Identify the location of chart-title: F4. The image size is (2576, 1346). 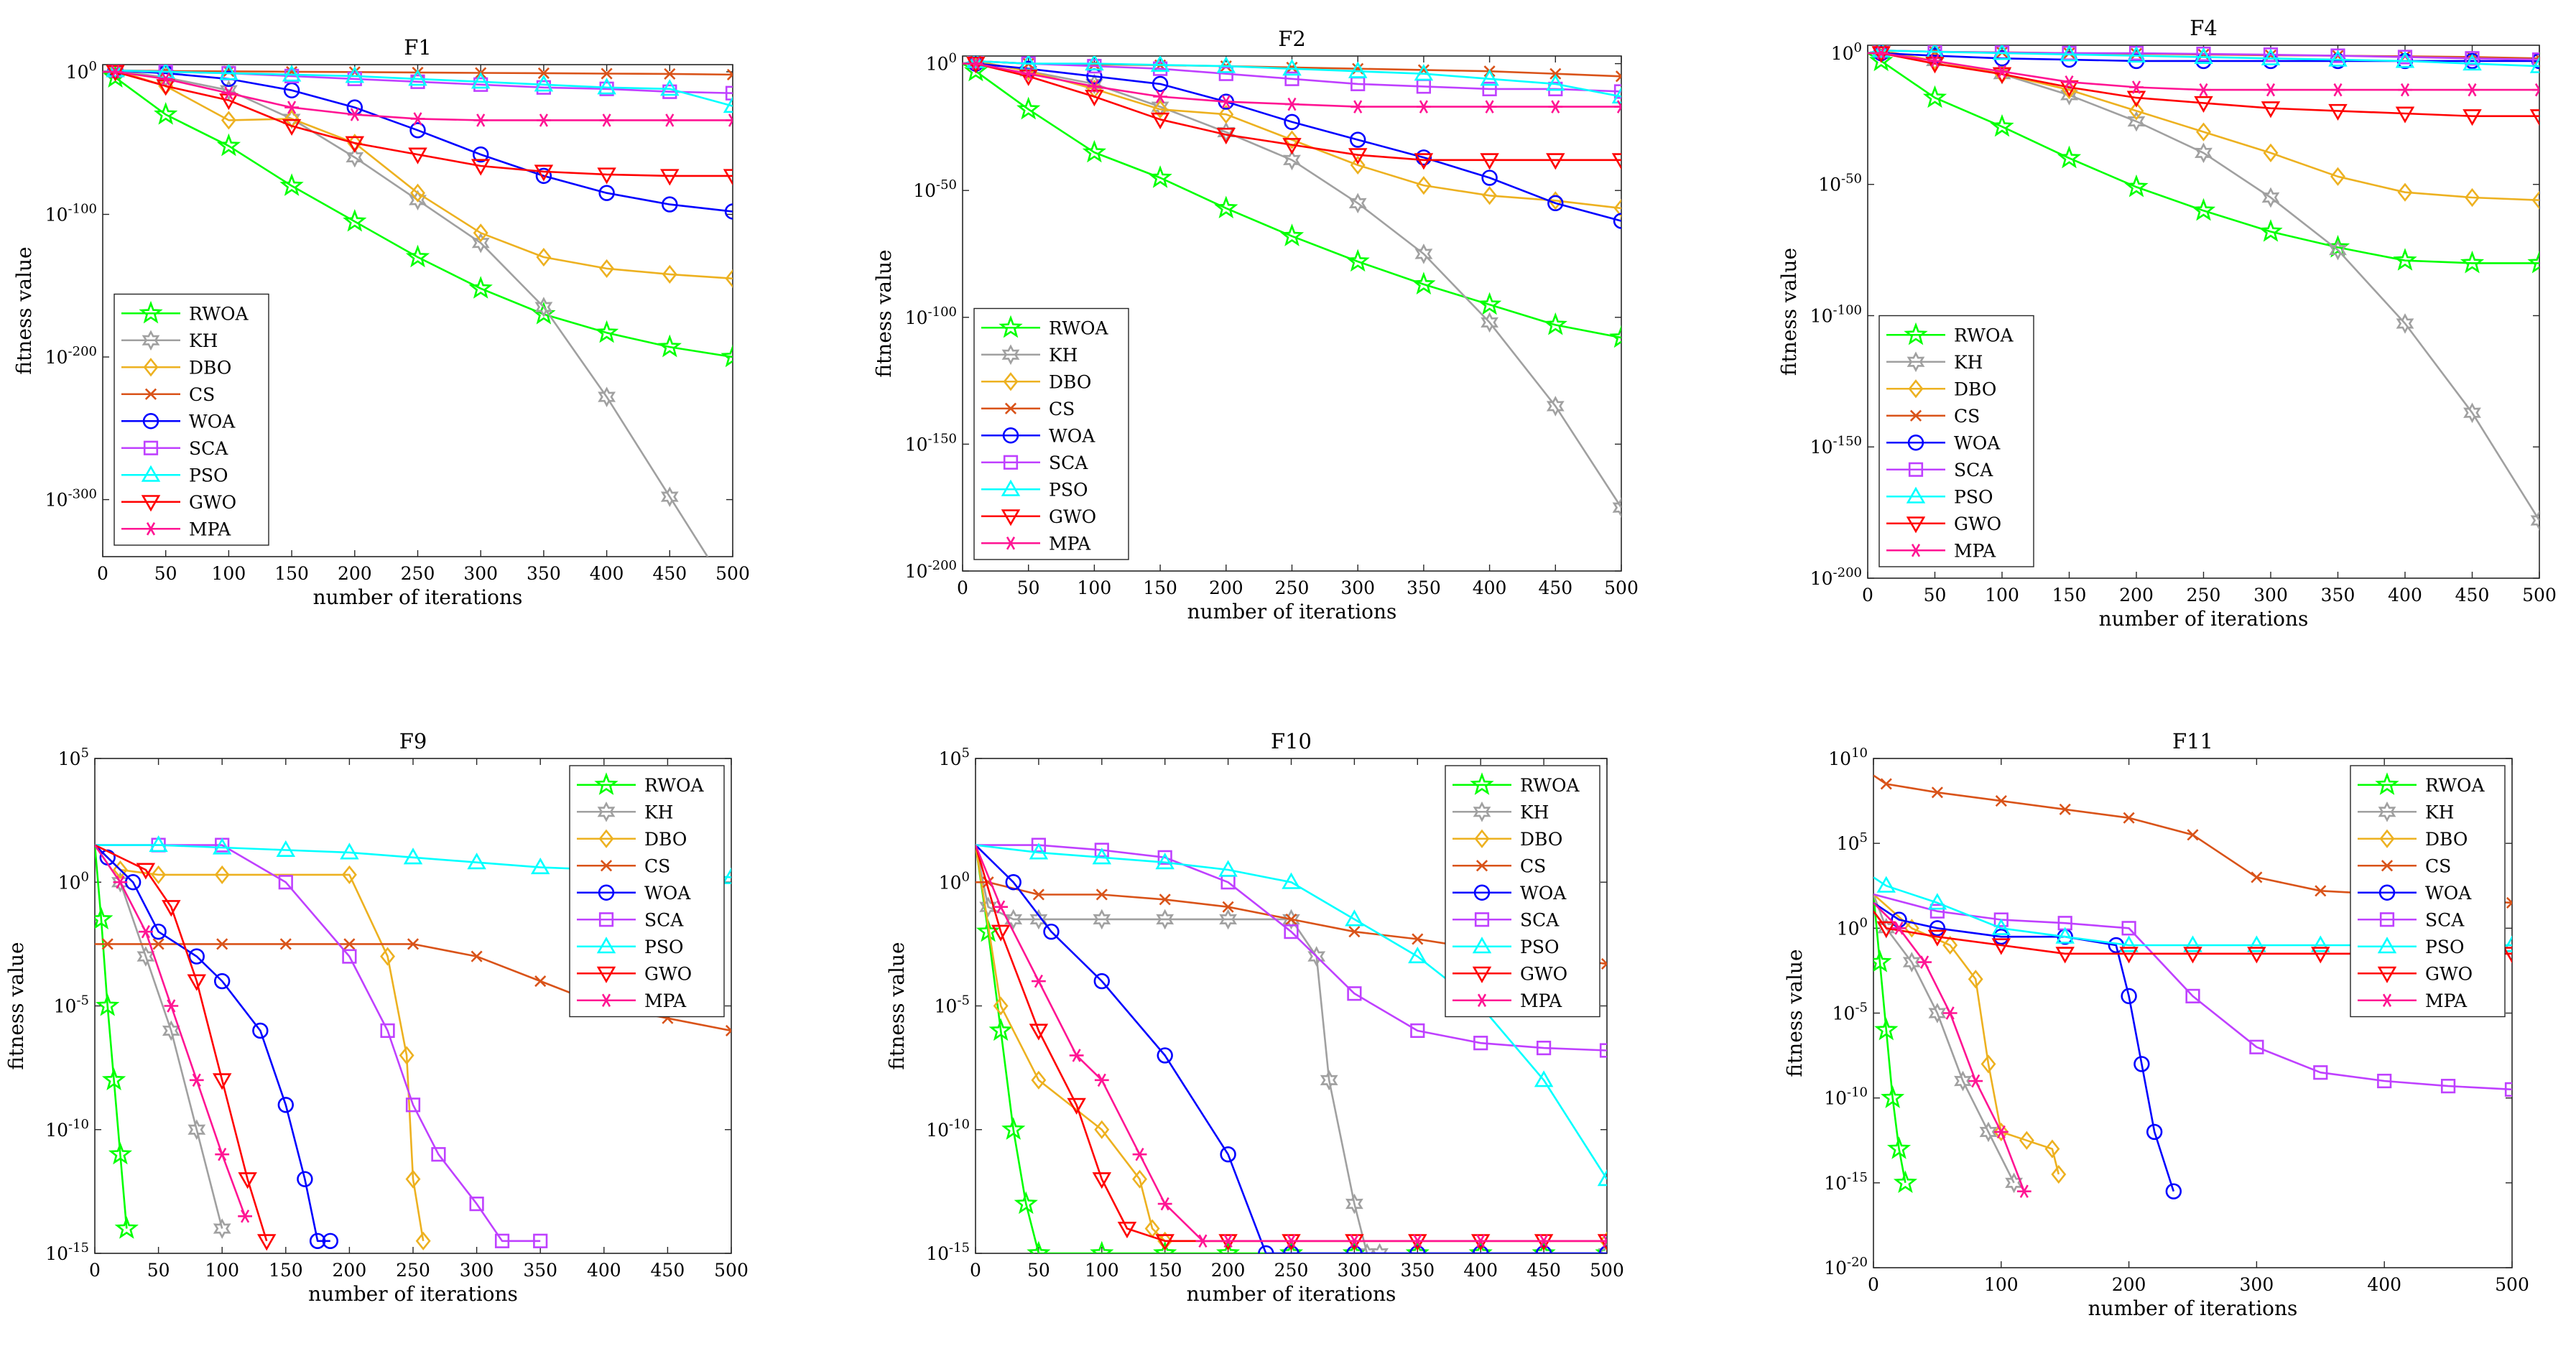
(2204, 28).